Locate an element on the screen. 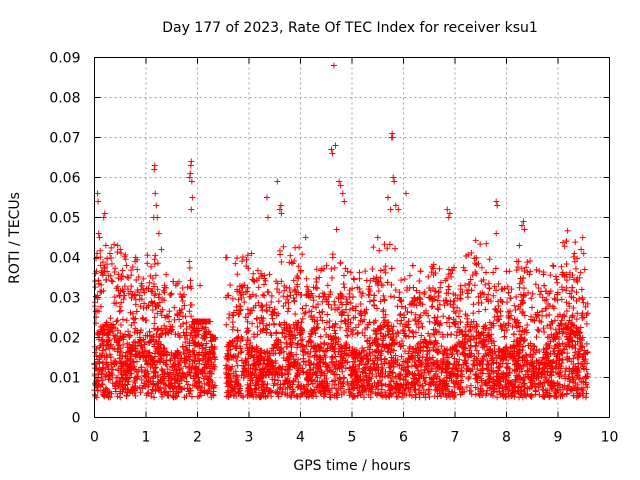  y-tick-label: 0.07 is located at coordinates (64, 139).